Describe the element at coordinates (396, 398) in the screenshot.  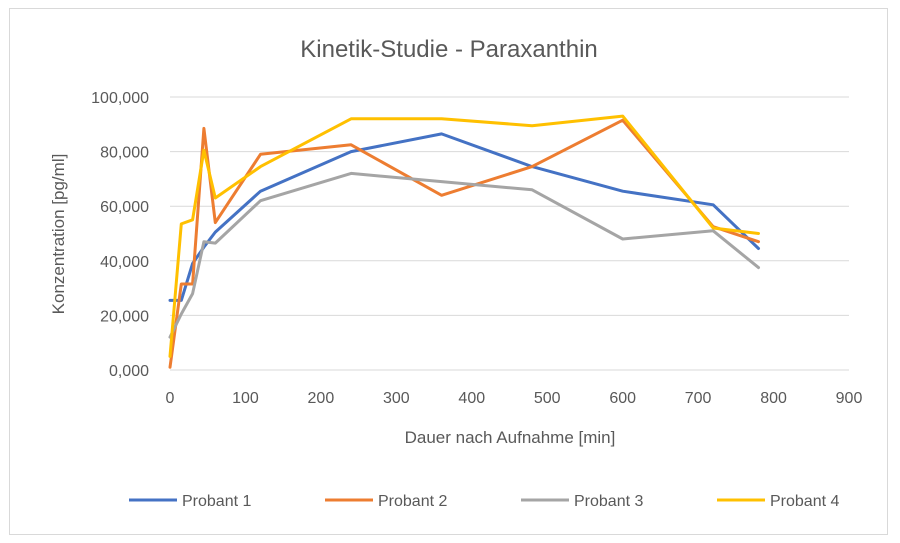
I see `x-tick-label: 300` at that location.